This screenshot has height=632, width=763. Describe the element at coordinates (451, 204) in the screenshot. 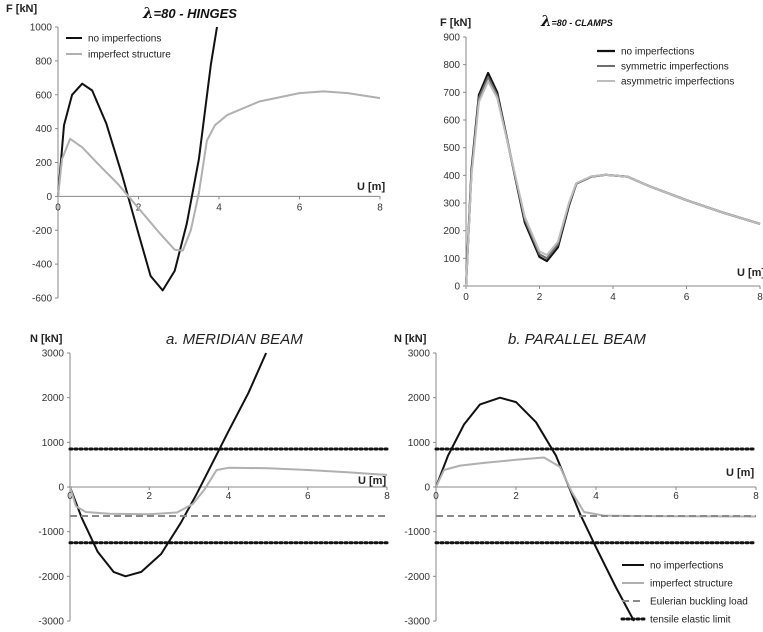

I see `y-tick-label: 300` at that location.